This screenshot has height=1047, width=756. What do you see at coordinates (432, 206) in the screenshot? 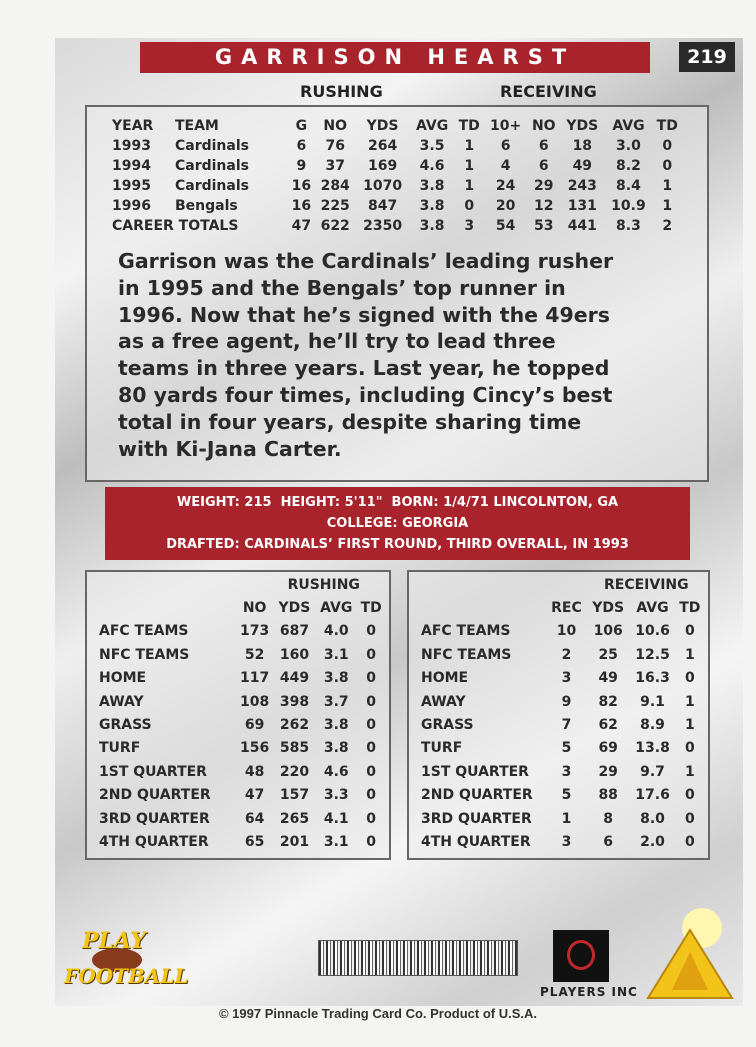
I see `stats-cell: 3.8` at bounding box center [432, 206].